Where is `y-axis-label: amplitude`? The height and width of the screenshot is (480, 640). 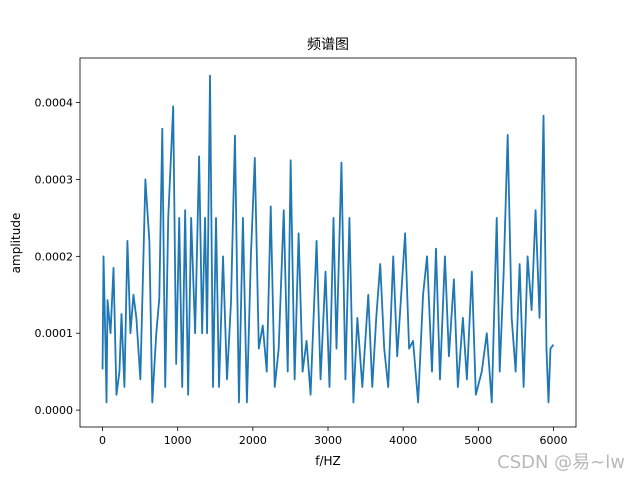
y-axis-label: amplitude is located at coordinates (16, 243).